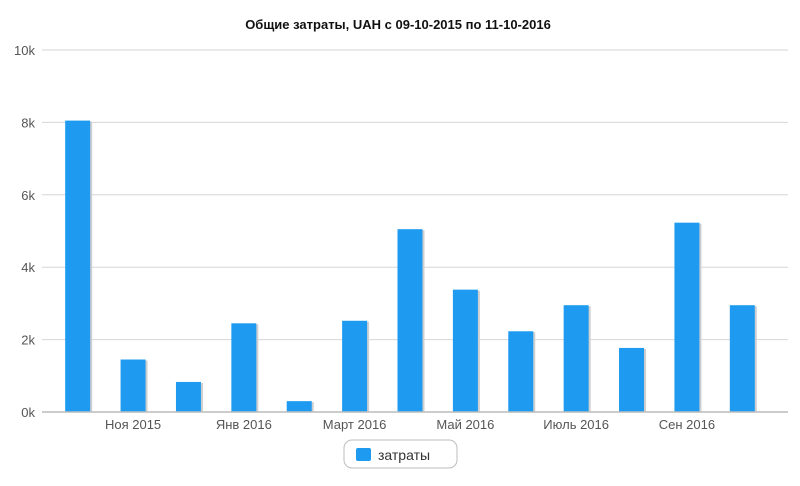  Describe the element at coordinates (28, 195) in the screenshot. I see `y-tick-label: 6k` at that location.